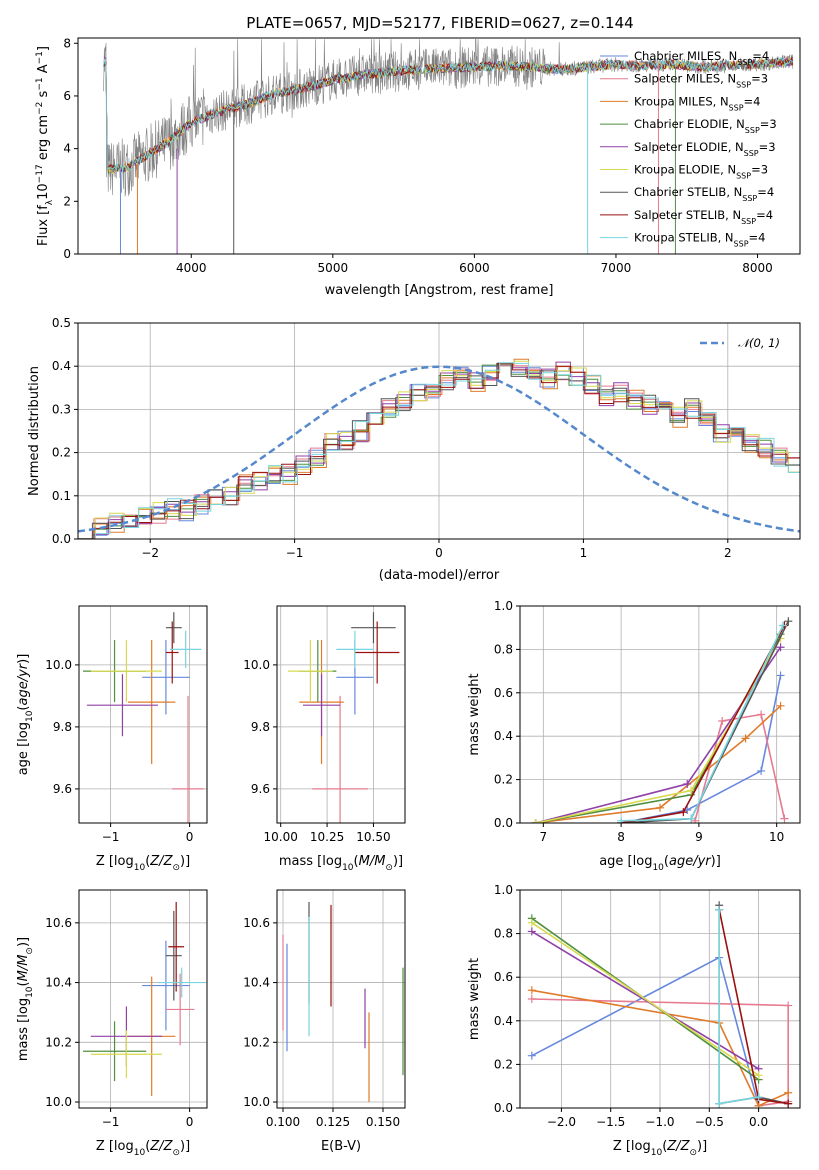  What do you see at coordinates (503, 1064) in the screenshot?
I see `weight_vs_Z-ytick-label: 0.2` at bounding box center [503, 1064].